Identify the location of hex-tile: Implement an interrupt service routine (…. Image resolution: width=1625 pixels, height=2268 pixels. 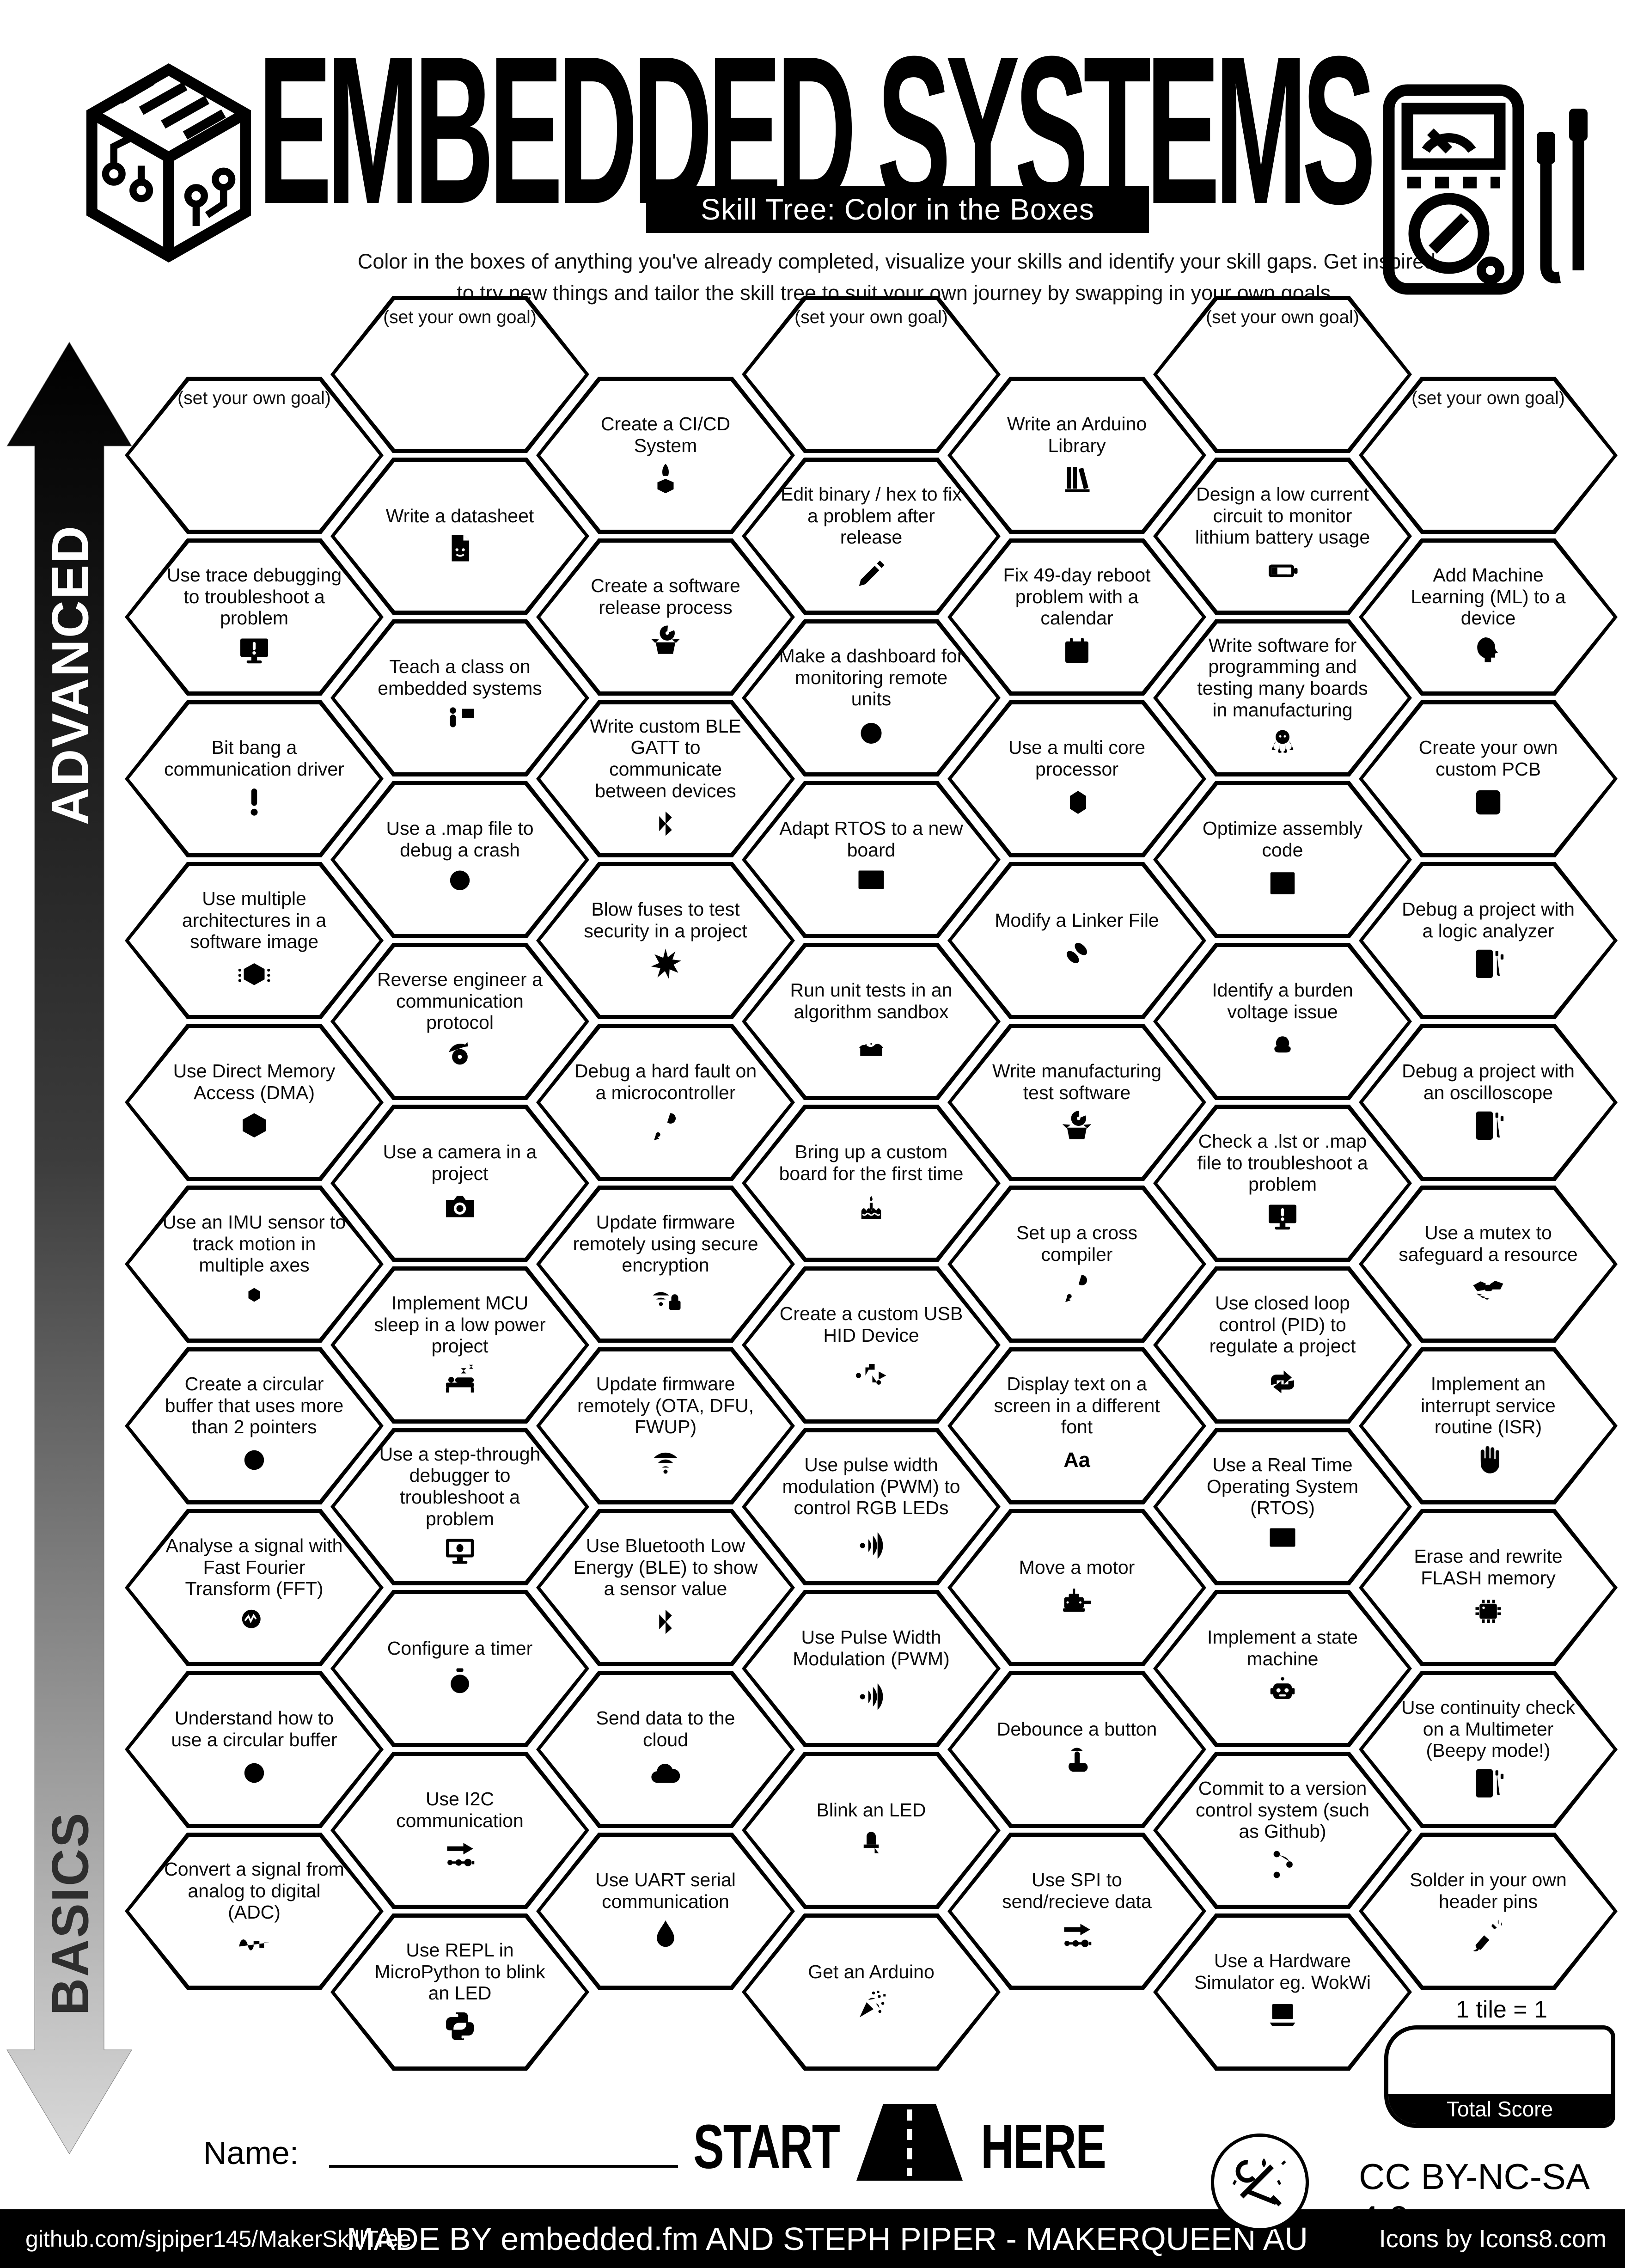
(1488, 1425).